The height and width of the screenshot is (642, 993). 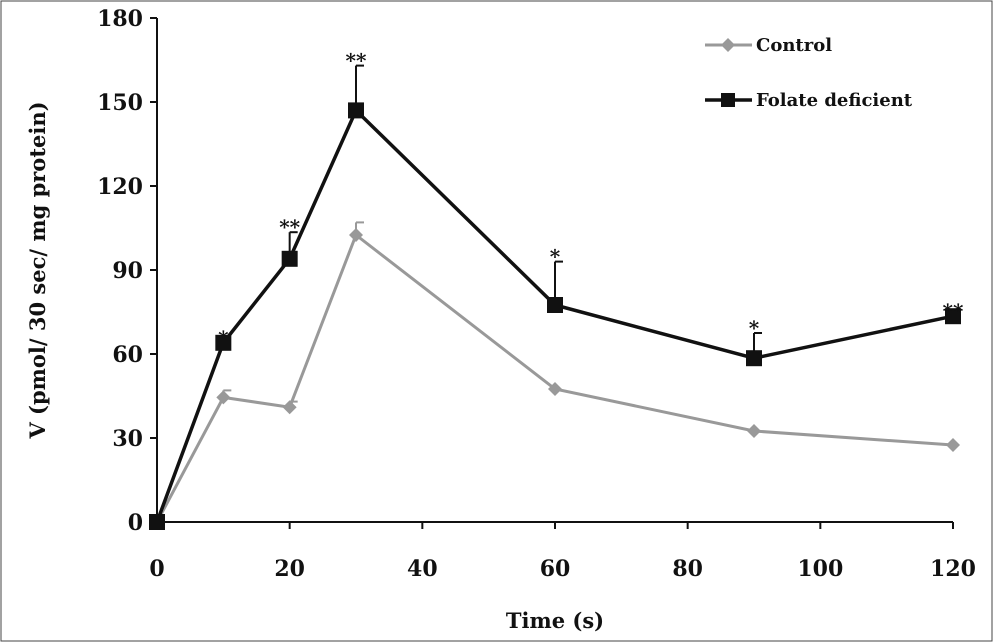 I want to click on legend-control-label: Control, so click(x=794, y=45).